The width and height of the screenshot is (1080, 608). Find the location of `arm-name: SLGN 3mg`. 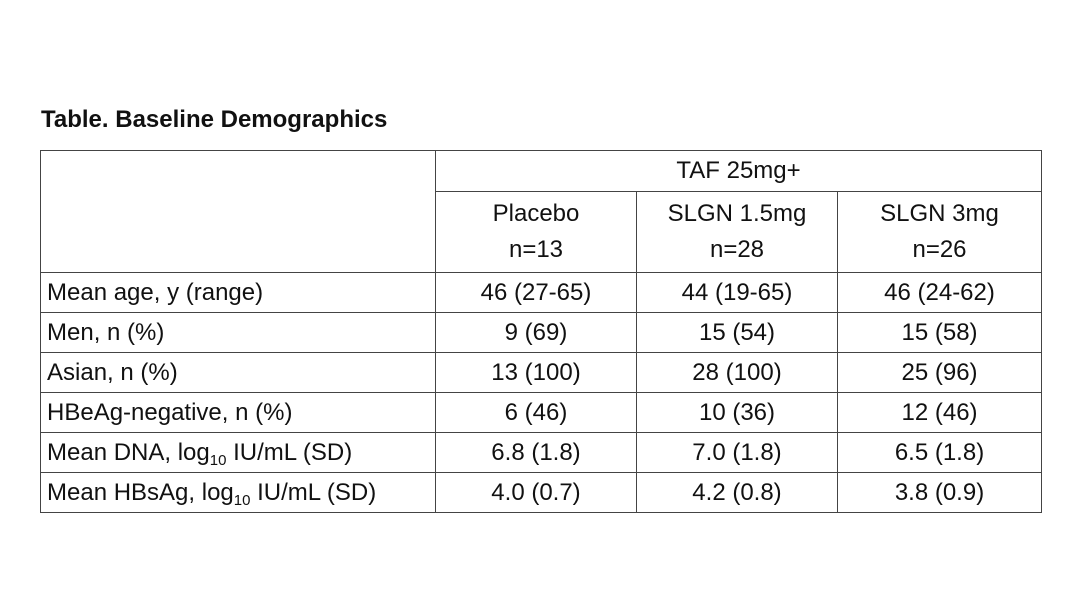

arm-name: SLGN 3mg is located at coordinates (939, 213).